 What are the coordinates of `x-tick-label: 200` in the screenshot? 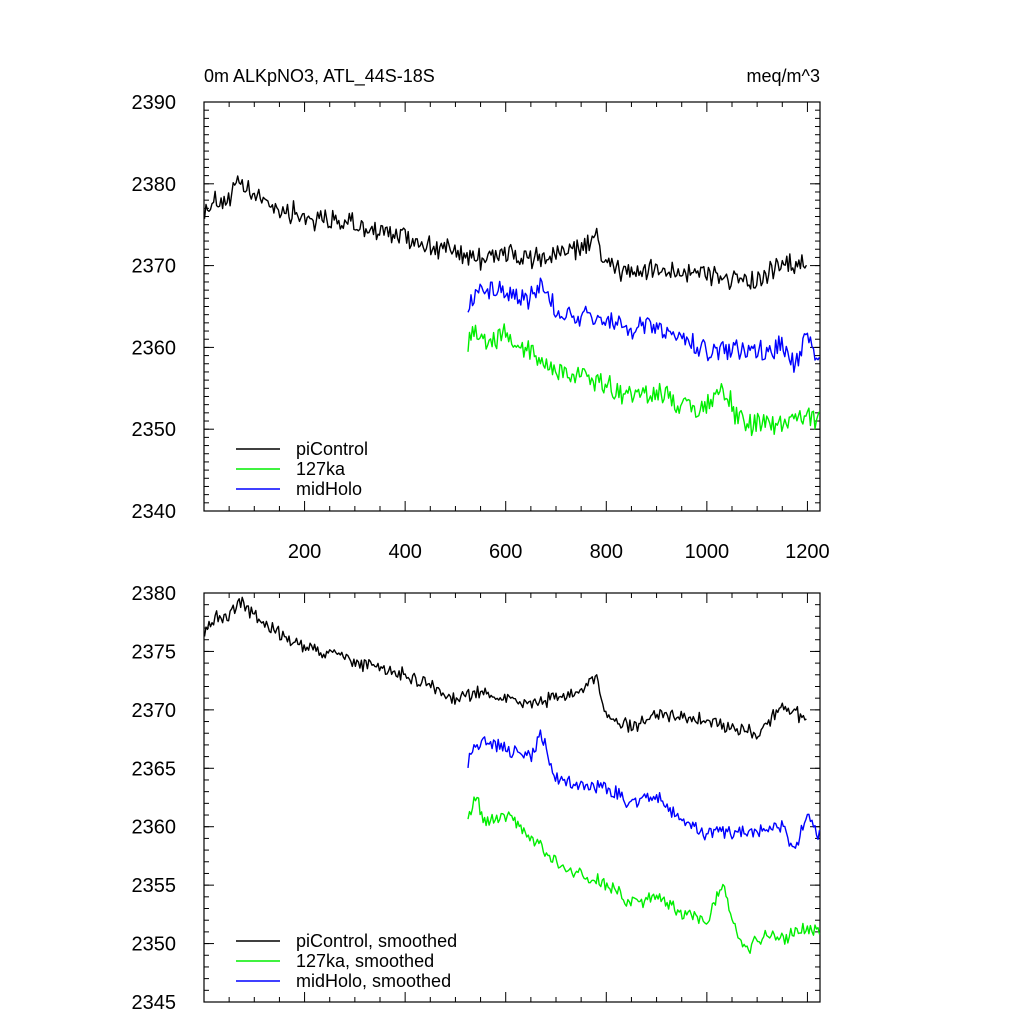 It's located at (304, 552).